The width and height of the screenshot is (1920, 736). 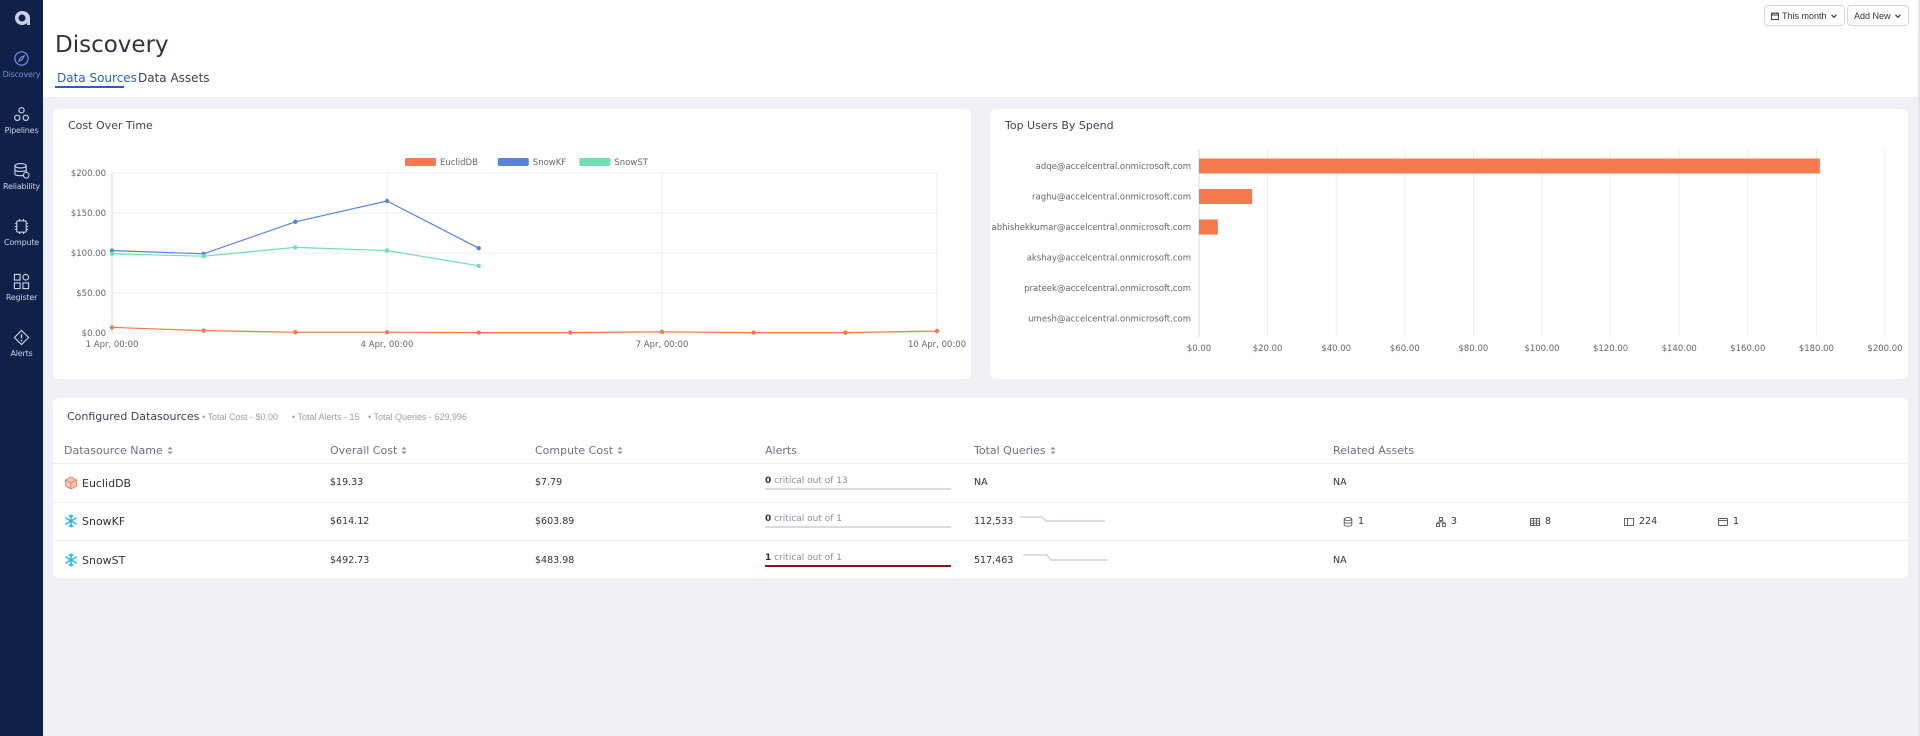 I want to click on category-label: prateek@accelcentral.onmicrosoft.com, so click(x=1107, y=289).